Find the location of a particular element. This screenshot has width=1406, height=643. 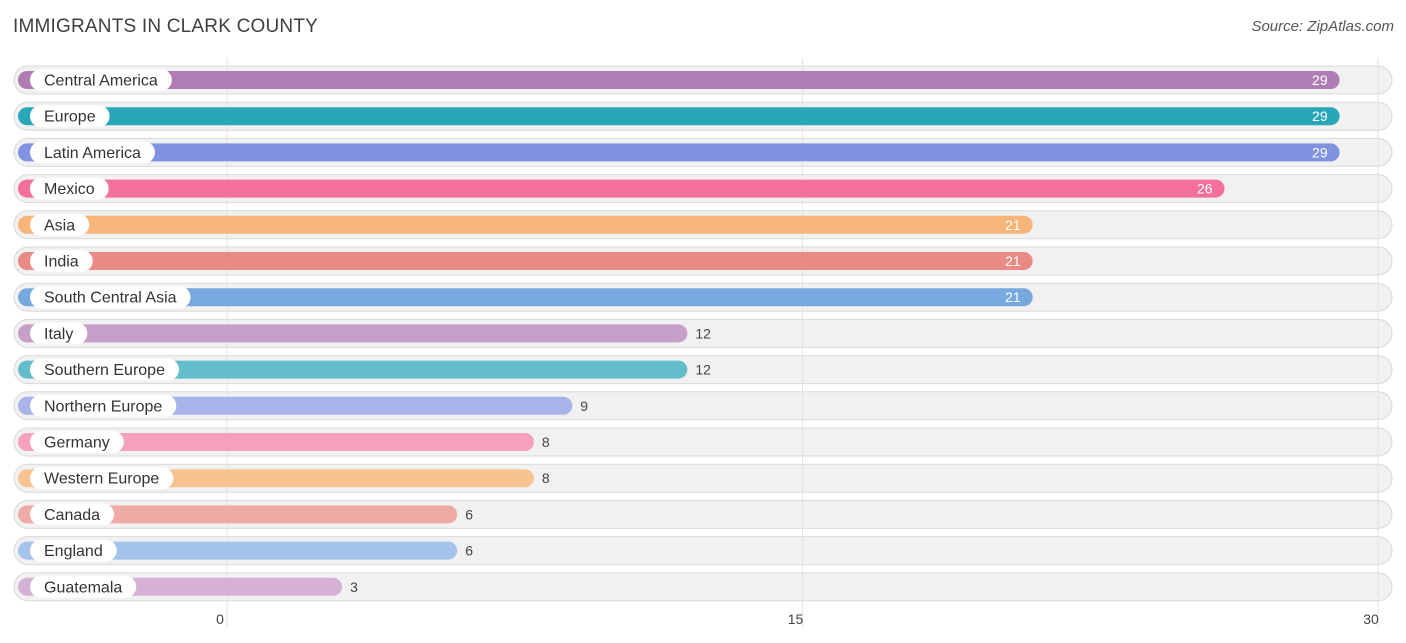

category-label: England is located at coordinates (73, 551).